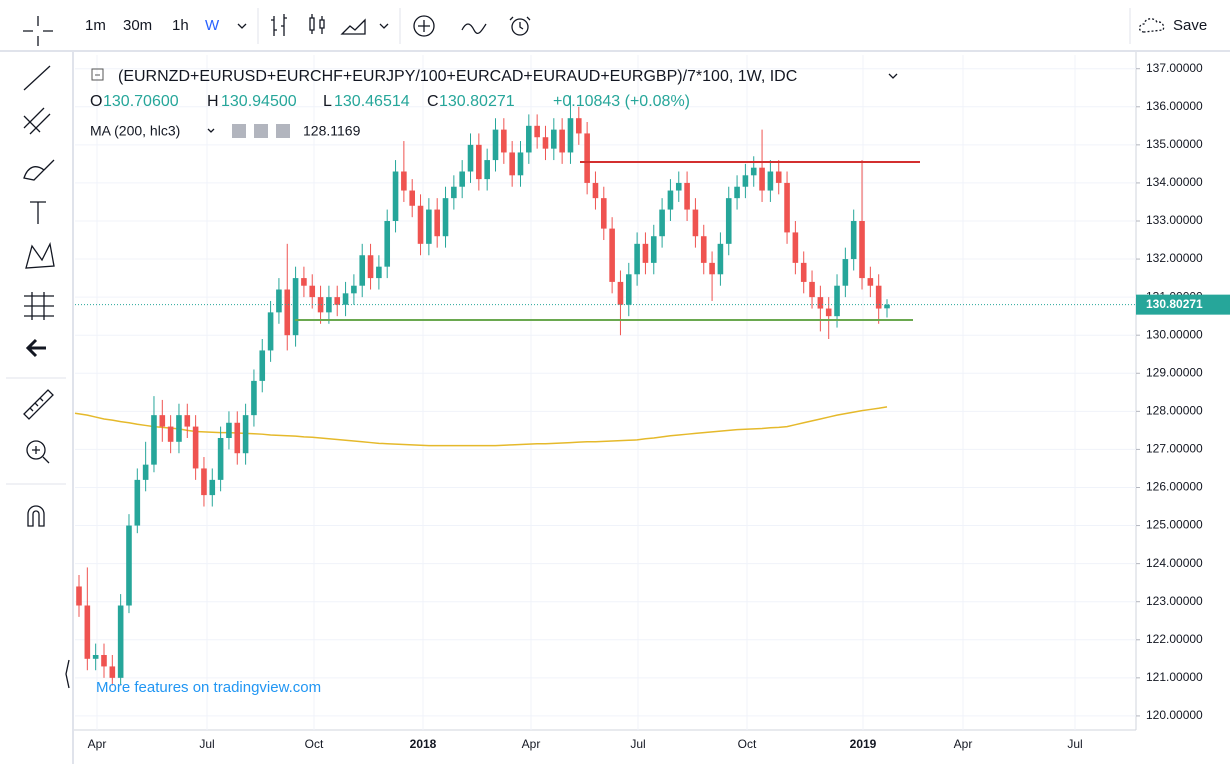 Image resolution: width=1230 pixels, height=764 pixels. Describe the element at coordinates (38, 212) in the screenshot. I see `text-tool` at that location.